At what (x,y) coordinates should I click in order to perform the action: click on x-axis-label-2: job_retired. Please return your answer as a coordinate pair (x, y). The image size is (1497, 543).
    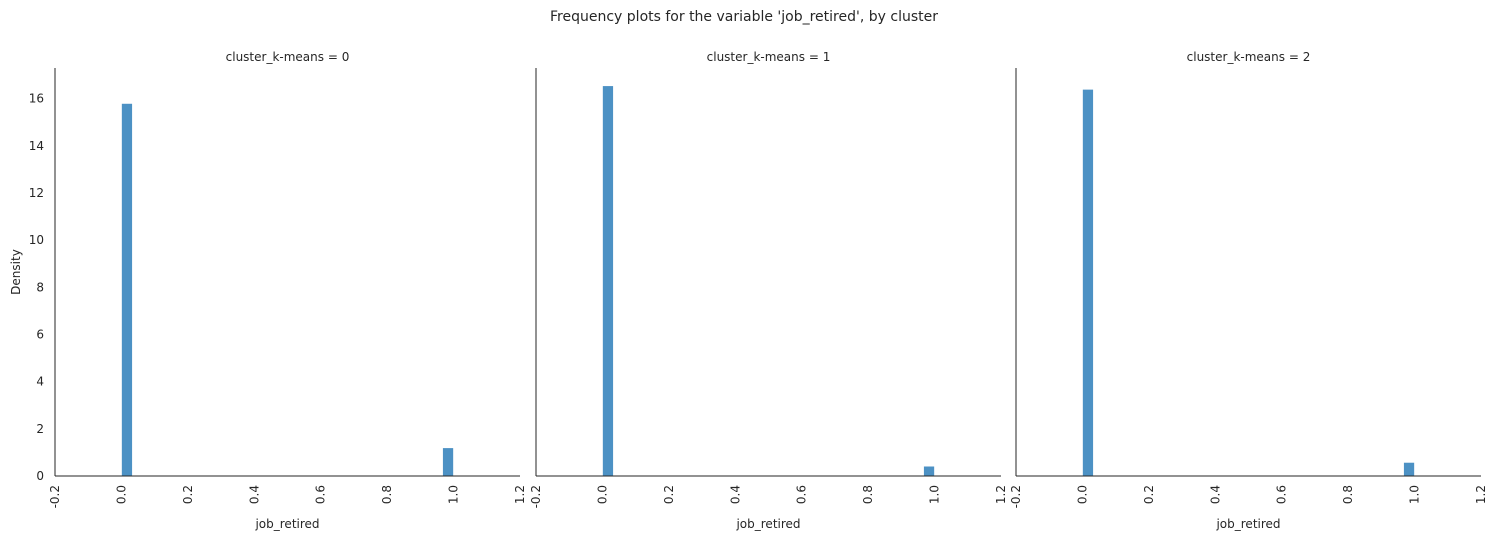
    Looking at the image, I should click on (1247, 524).